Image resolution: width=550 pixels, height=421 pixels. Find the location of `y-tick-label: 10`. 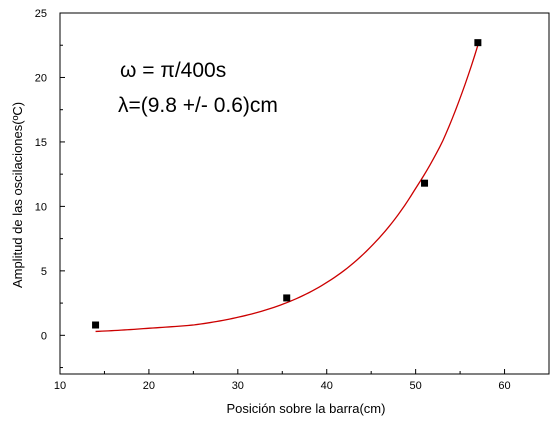

y-tick-label: 10 is located at coordinates (41, 207).